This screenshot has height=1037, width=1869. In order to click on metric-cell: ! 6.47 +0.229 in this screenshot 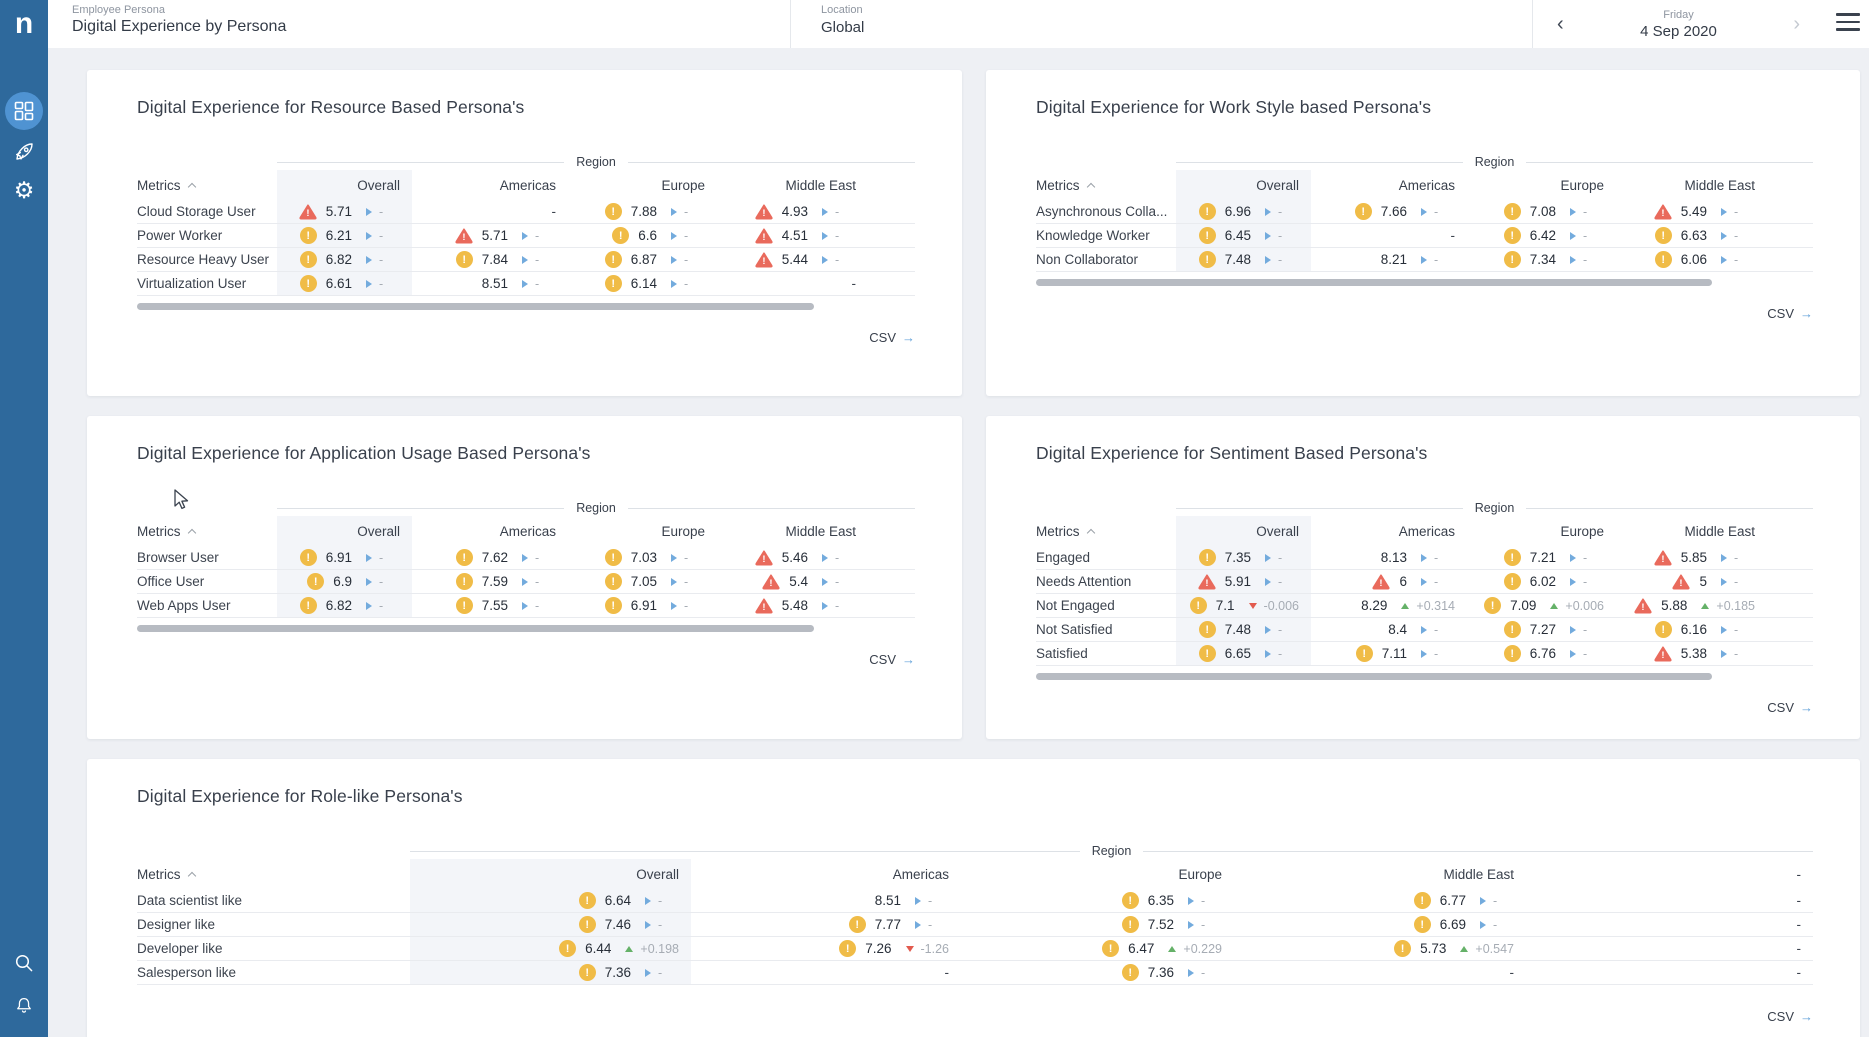, I will do `click(1097, 948)`.